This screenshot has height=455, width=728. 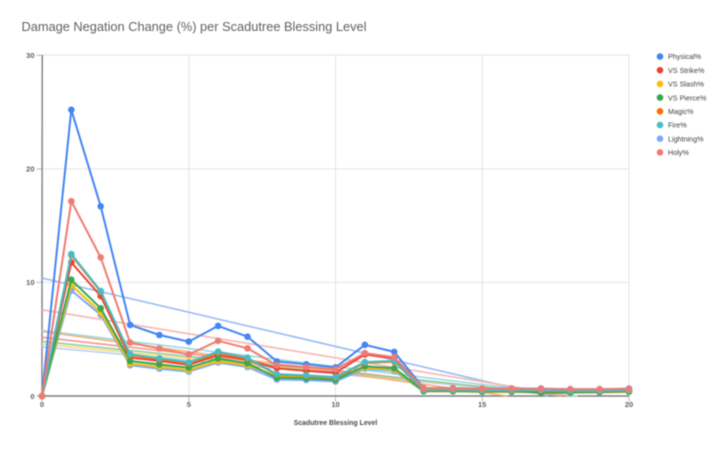 I want to click on svg-text: 5, so click(x=189, y=404).